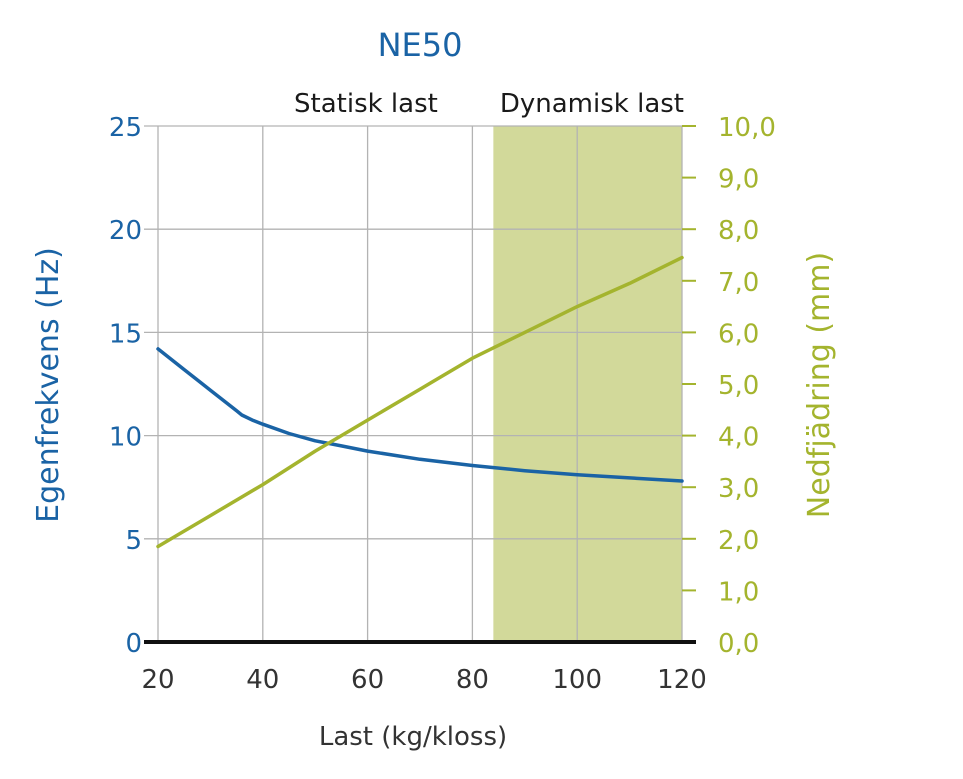  I want to click on y-right-tick-label: 6,0, so click(738, 334).